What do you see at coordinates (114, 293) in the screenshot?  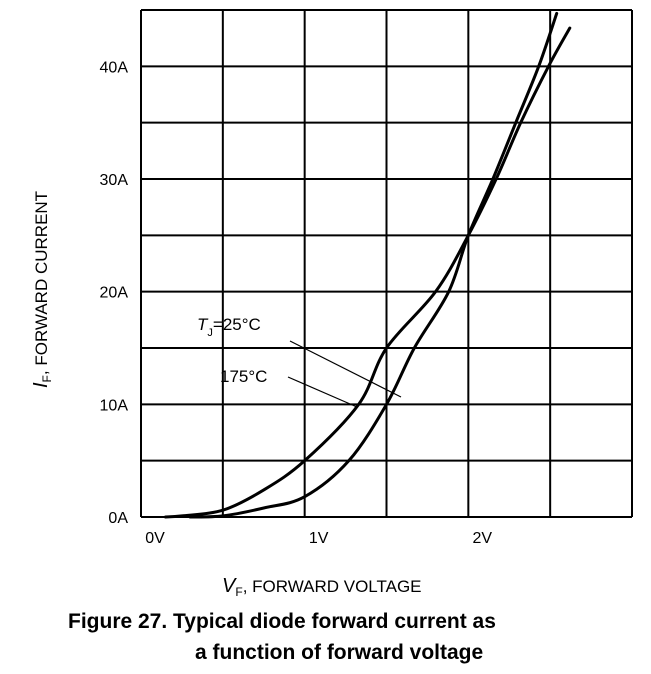 I see `y-tick-label: 20A` at bounding box center [114, 293].